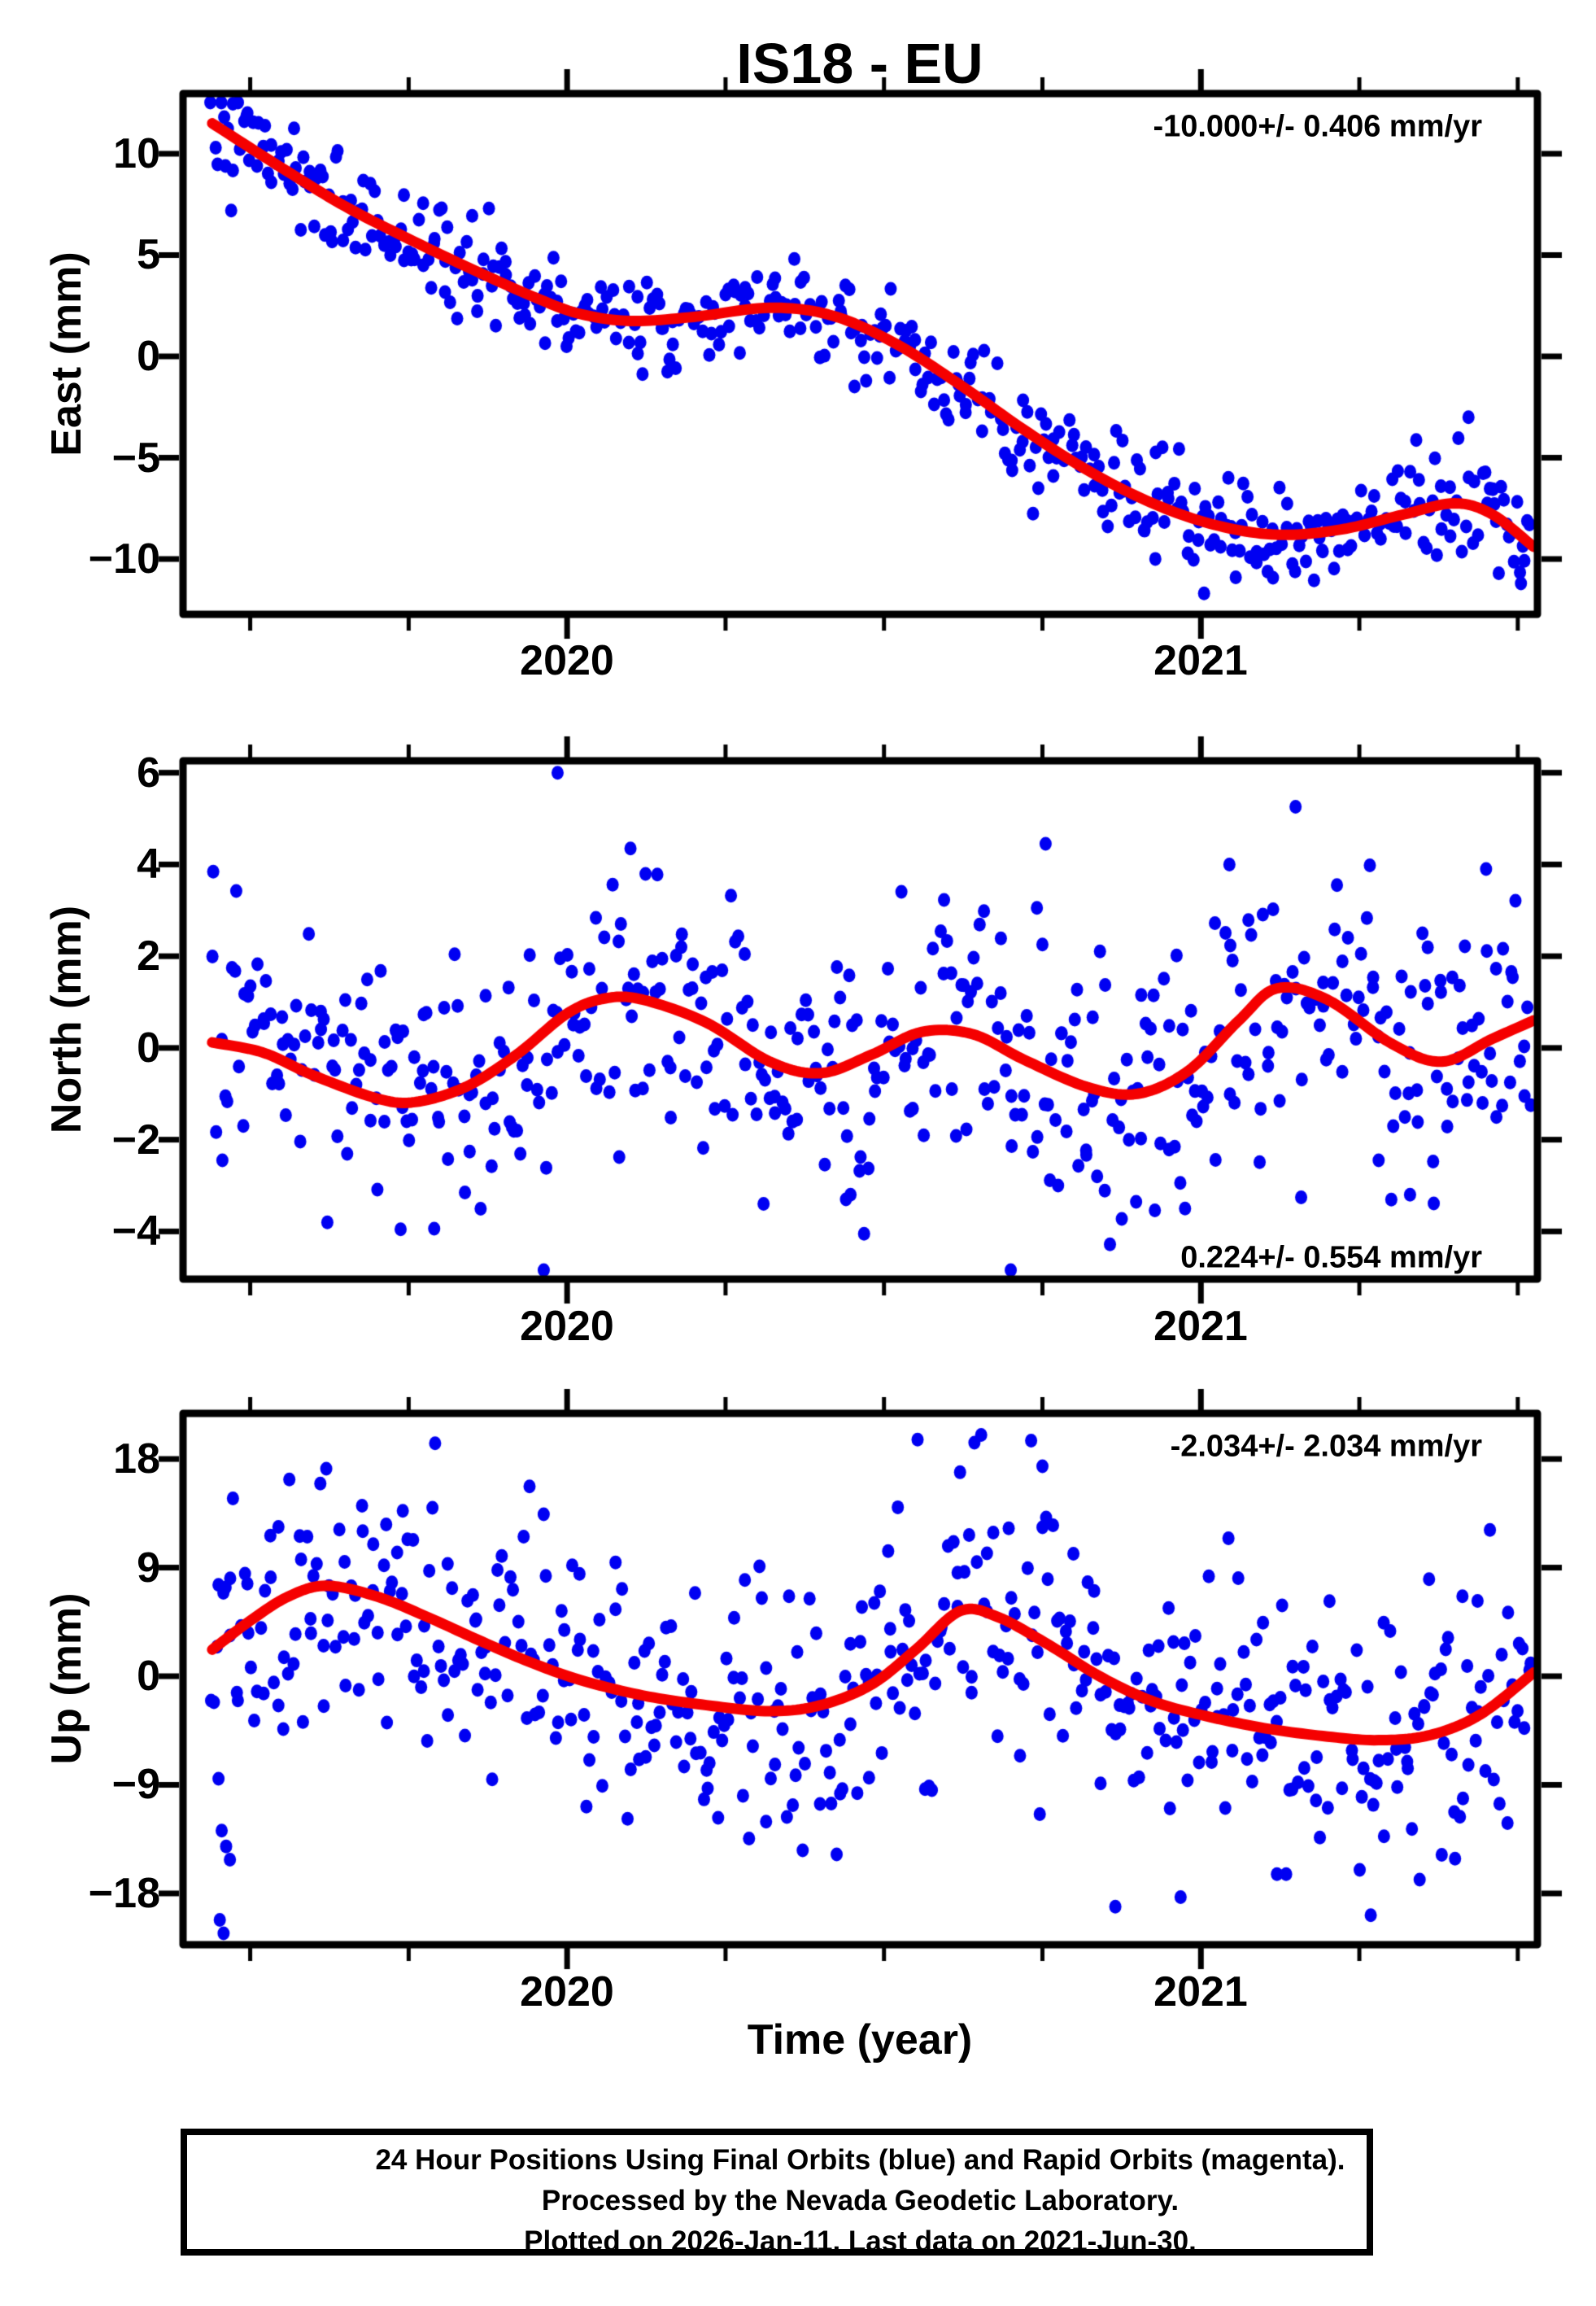 This screenshot has width=1596, height=2306. I want to click on east-xtick-2021: 2021, so click(1200, 660).